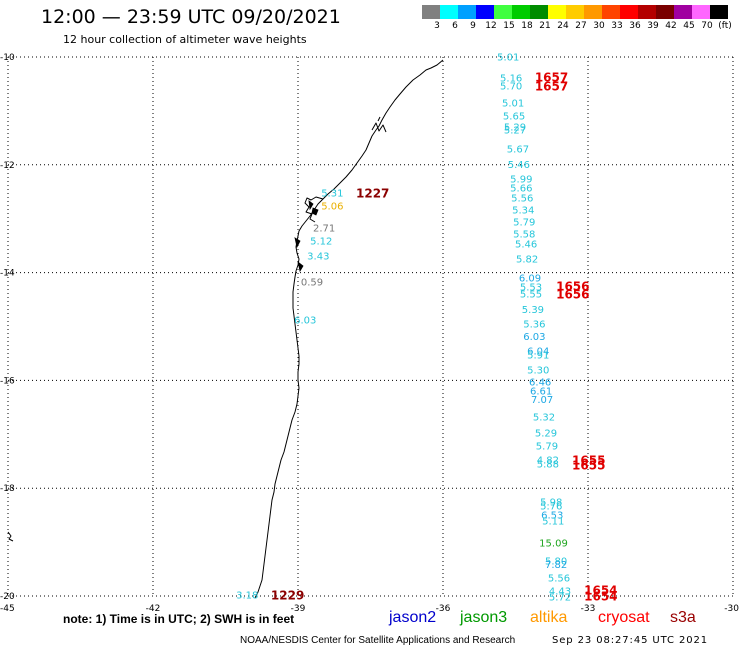  I want to click on wave-height-label: 5.27, so click(515, 130).